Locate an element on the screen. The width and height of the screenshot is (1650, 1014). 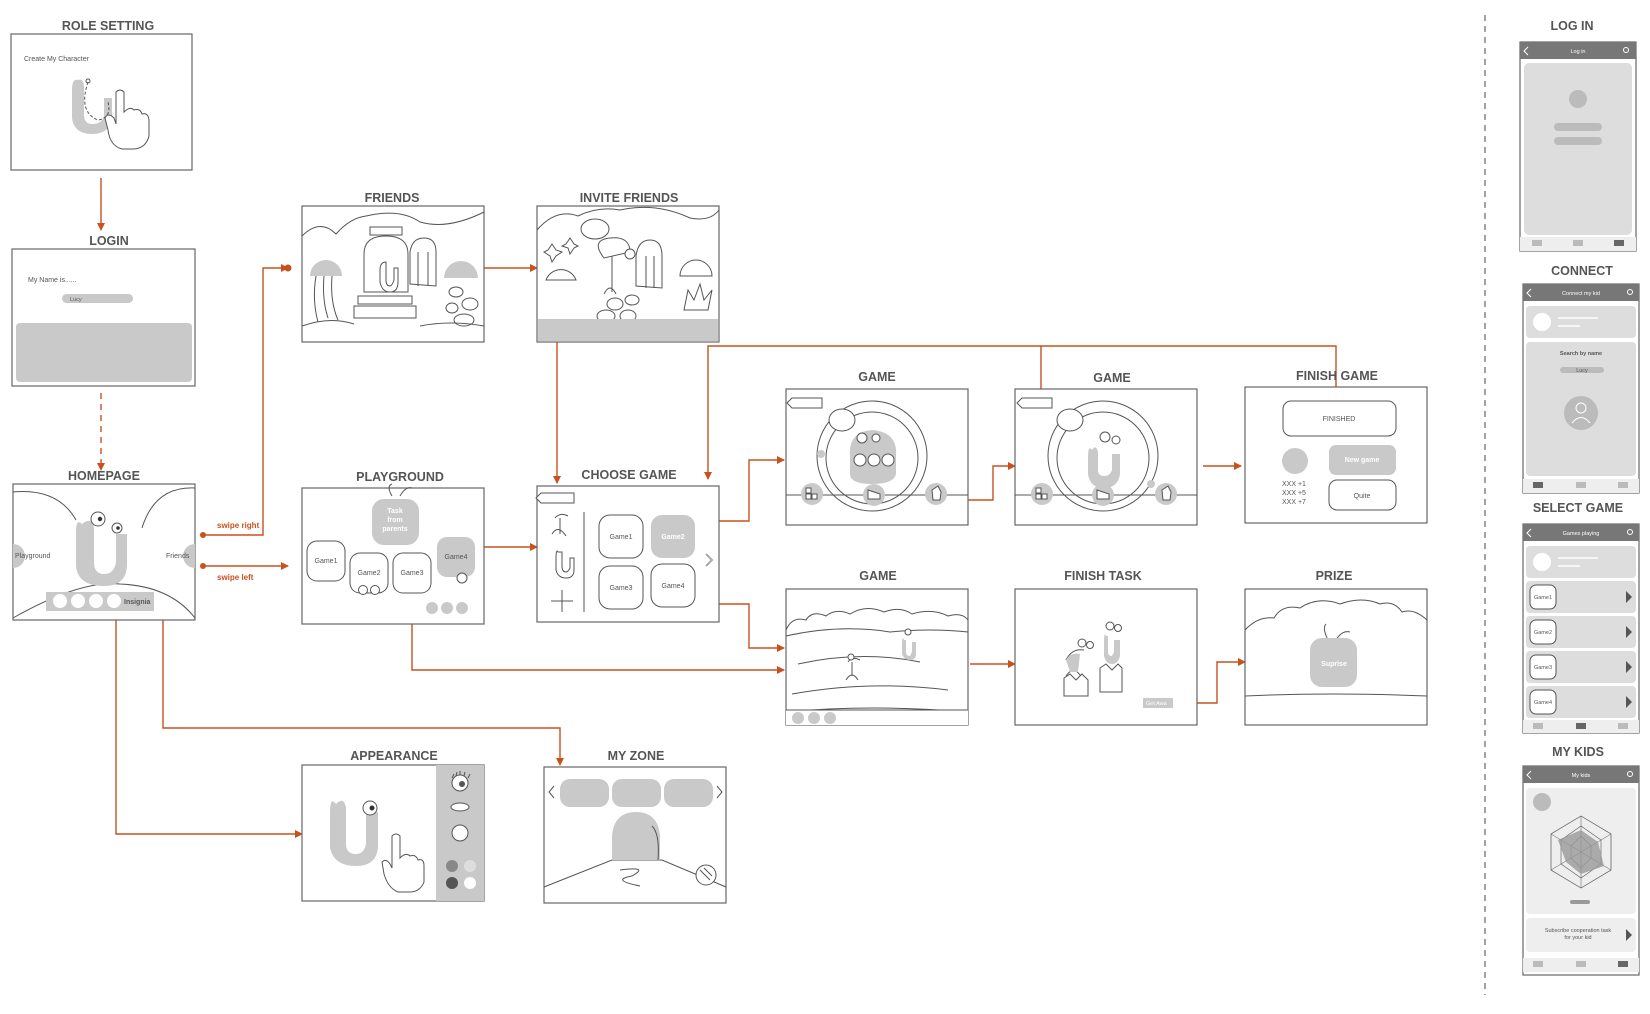
chevron-left-icon is located at coordinates (551, 792).